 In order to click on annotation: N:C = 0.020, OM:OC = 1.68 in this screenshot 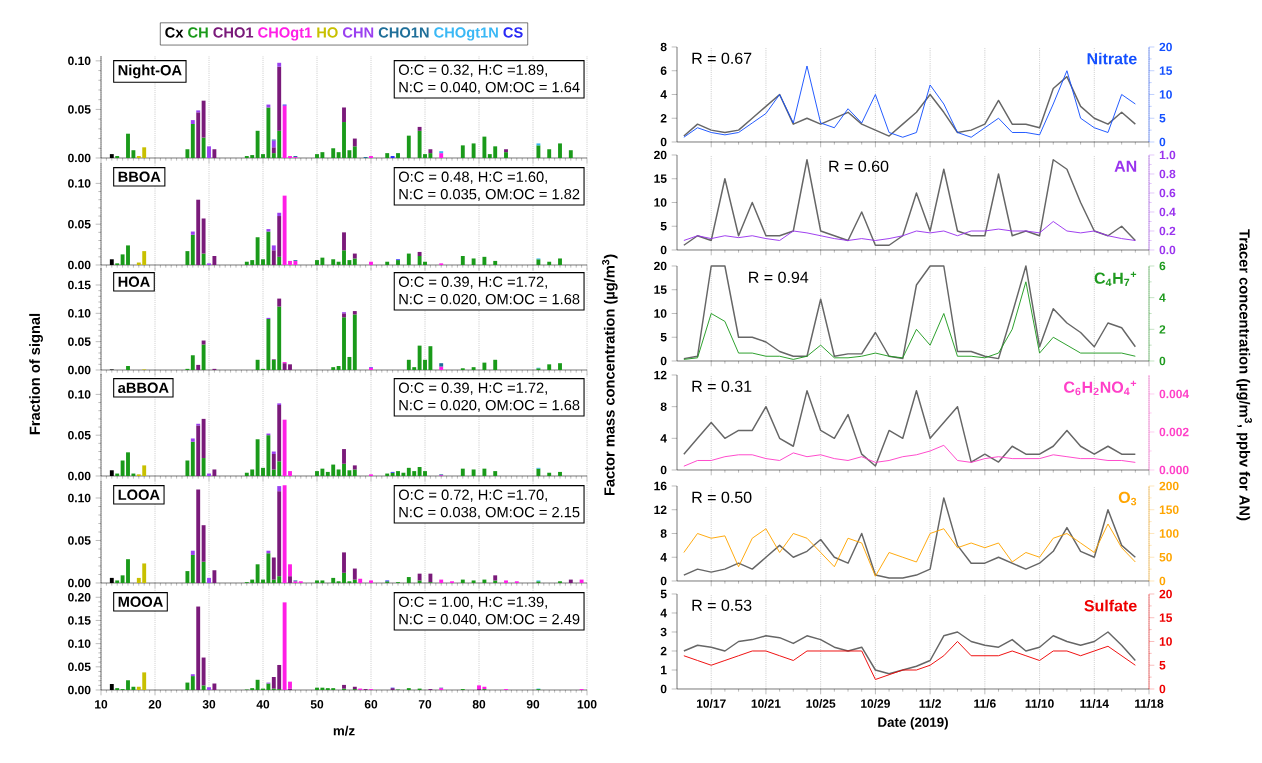, I will do `click(489, 300)`.